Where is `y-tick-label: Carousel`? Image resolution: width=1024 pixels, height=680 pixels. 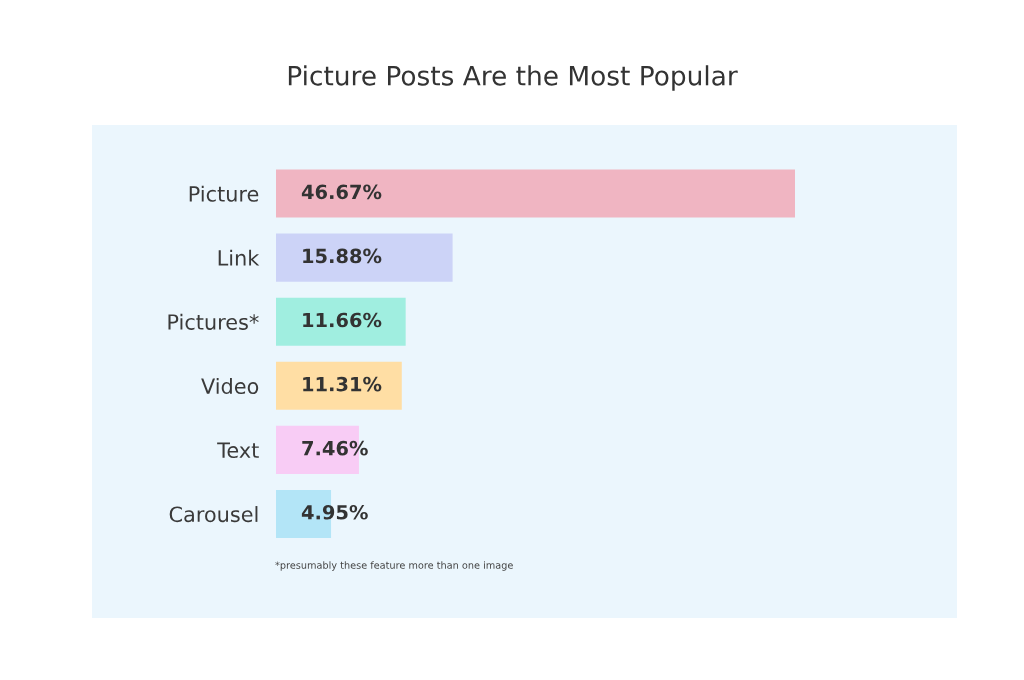 y-tick-label: Carousel is located at coordinates (213, 514).